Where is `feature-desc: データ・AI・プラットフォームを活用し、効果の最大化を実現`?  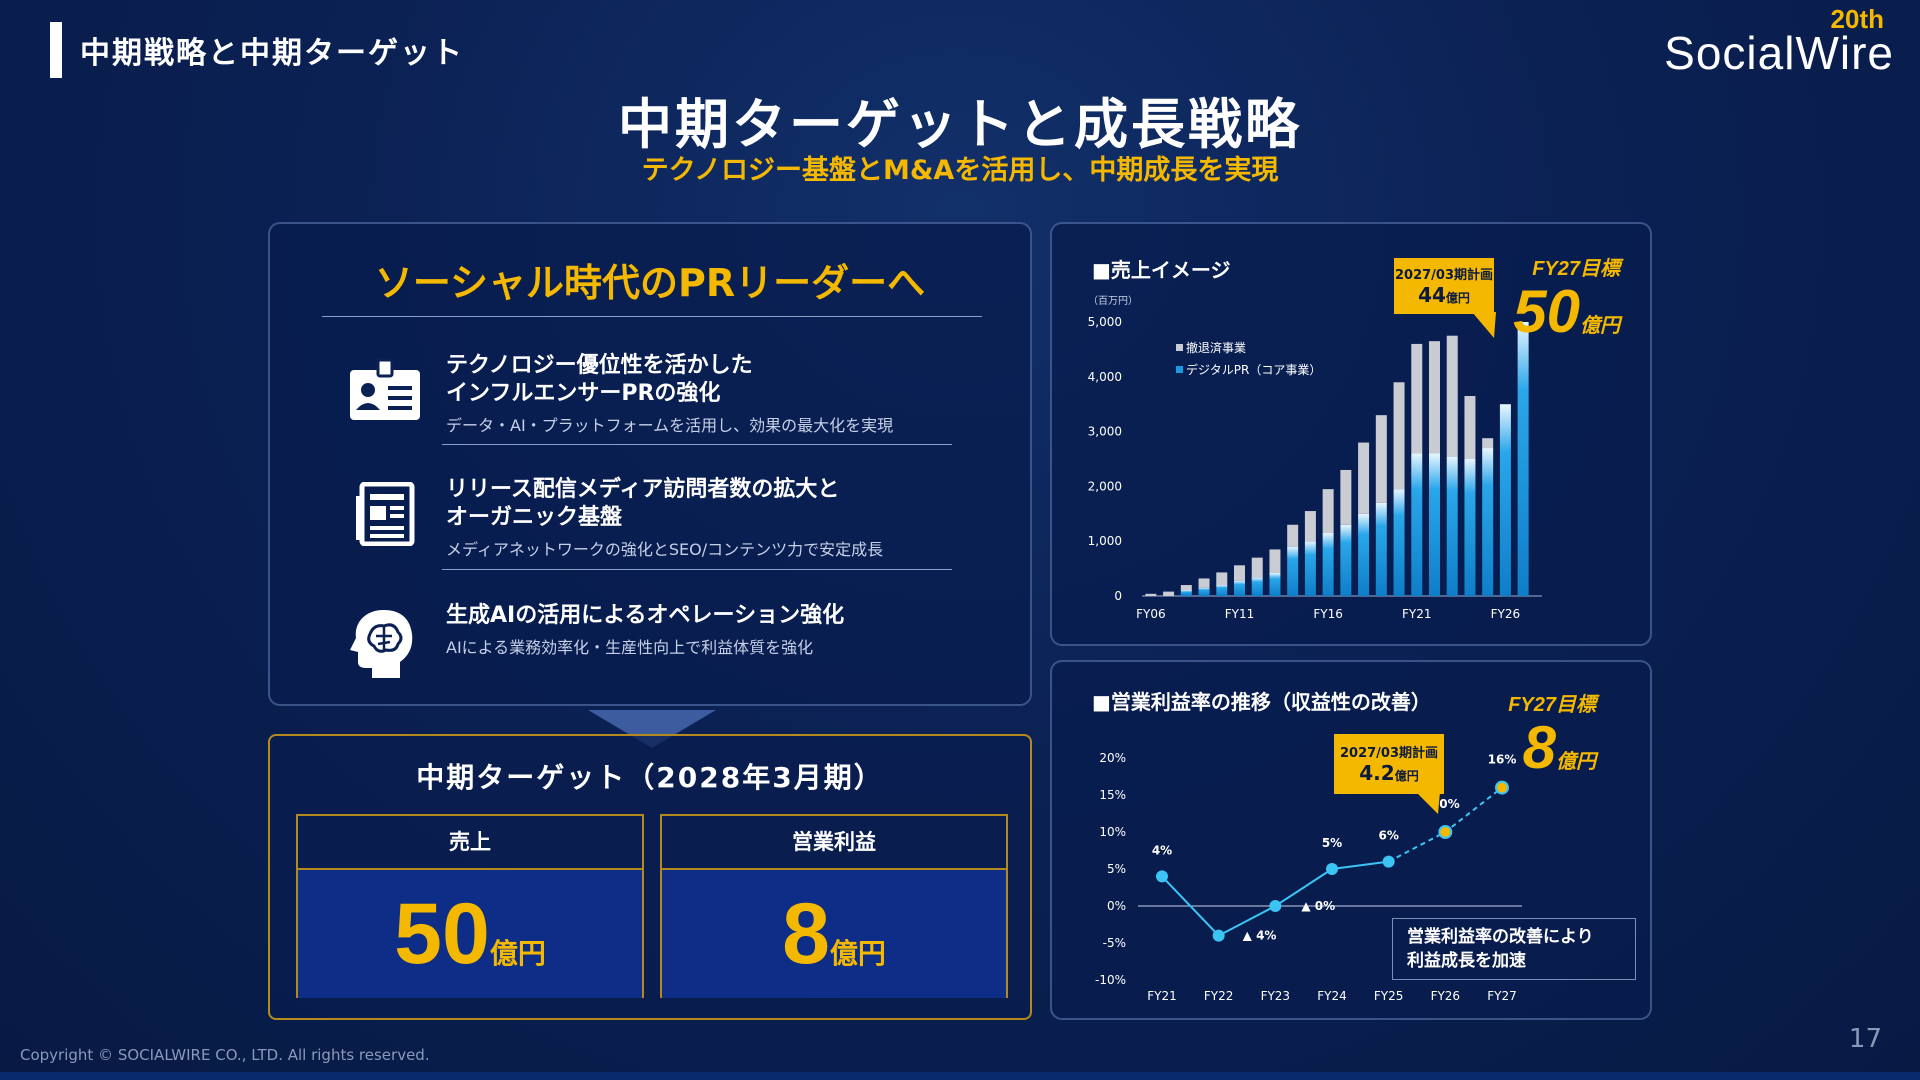
feature-desc: データ・AI・プラットフォームを活用し、効果の最大化を実現 is located at coordinates (670, 425).